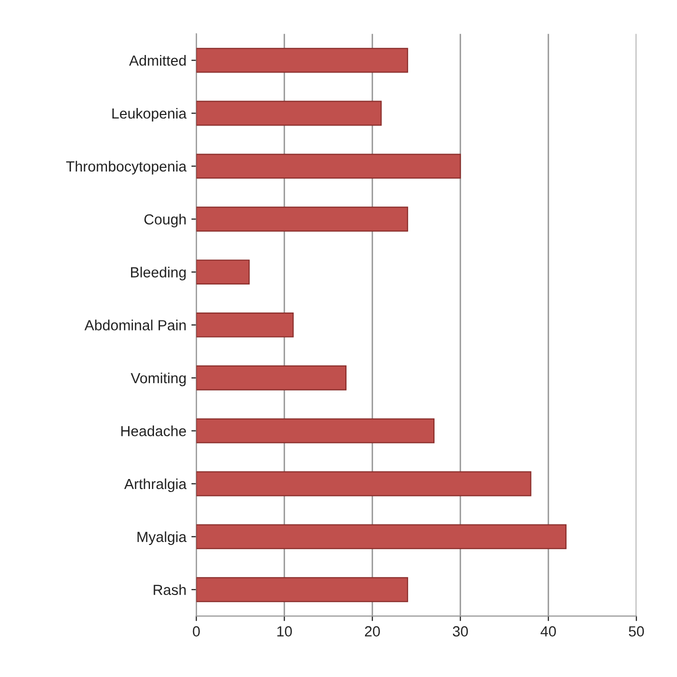 The image size is (677, 677). What do you see at coordinates (153, 431) in the screenshot?
I see `y-tick-label: Headache` at bounding box center [153, 431].